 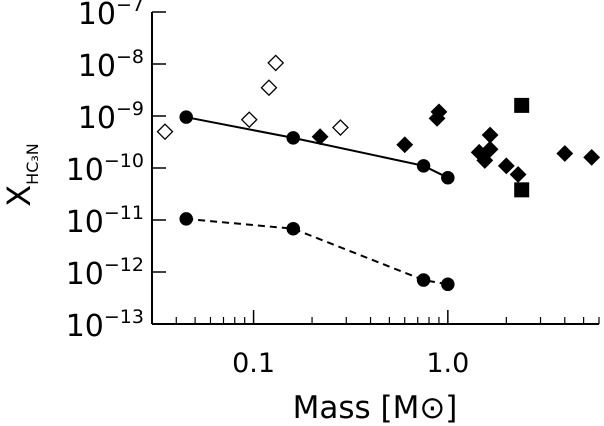 I want to click on x-tick-label: 1.0, so click(x=447, y=363).